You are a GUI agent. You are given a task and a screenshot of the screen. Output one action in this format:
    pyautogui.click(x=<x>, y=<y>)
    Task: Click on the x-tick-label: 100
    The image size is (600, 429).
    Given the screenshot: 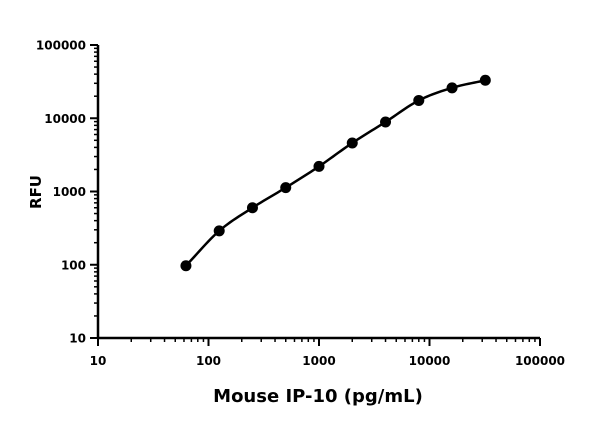 What is the action you would take?
    pyautogui.click(x=208, y=361)
    